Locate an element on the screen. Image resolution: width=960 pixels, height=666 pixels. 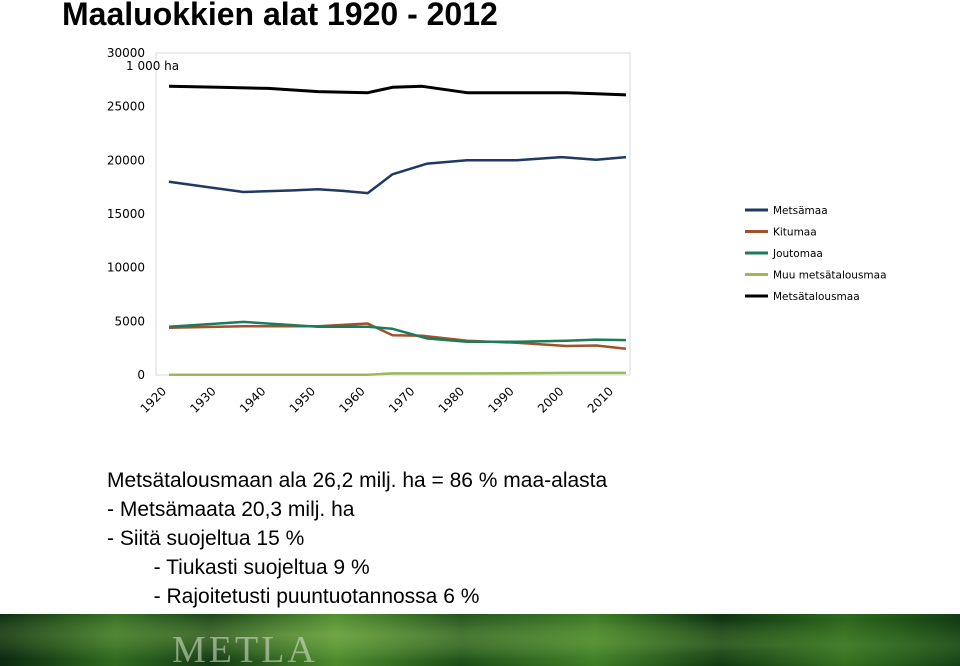
legend-label: Muu metsätalousmaa is located at coordinates (830, 276).